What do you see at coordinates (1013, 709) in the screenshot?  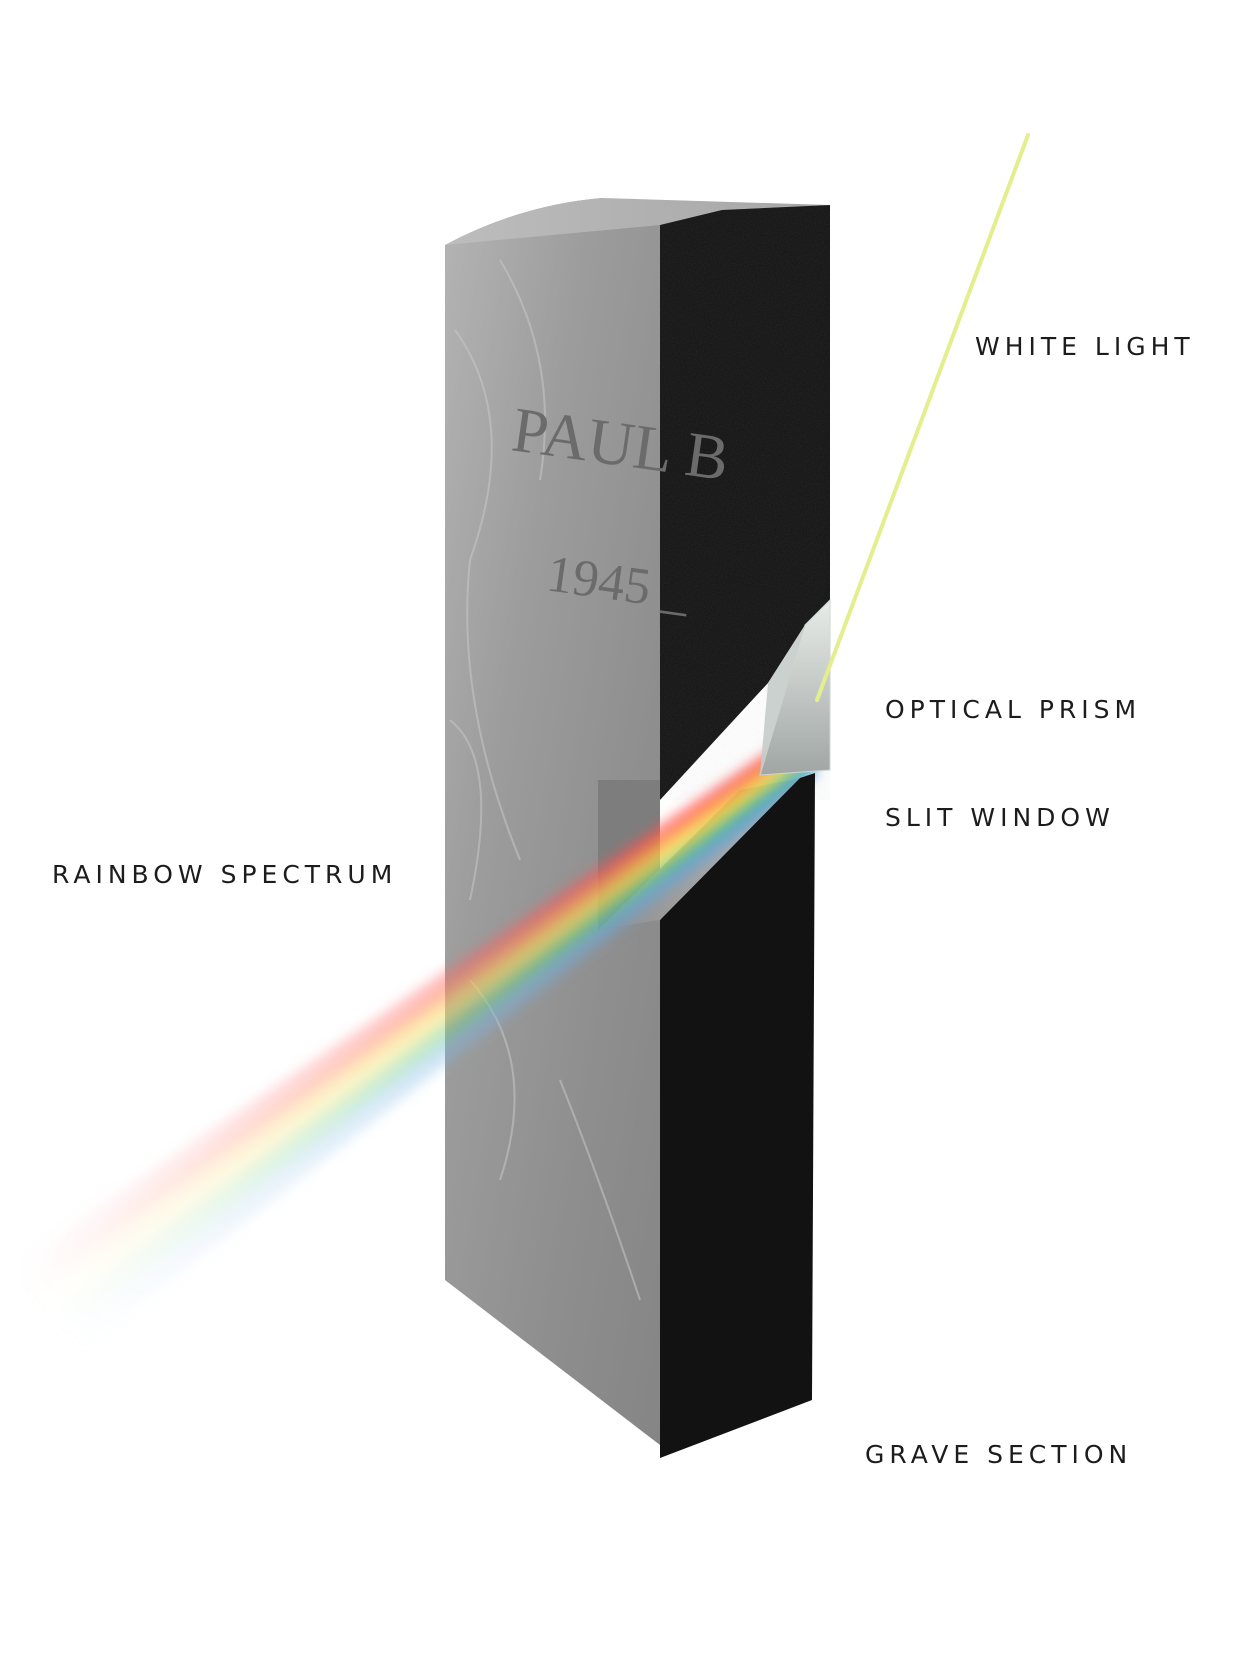 I see `label-optical-prism: OPTICAL PRISM` at bounding box center [1013, 709].